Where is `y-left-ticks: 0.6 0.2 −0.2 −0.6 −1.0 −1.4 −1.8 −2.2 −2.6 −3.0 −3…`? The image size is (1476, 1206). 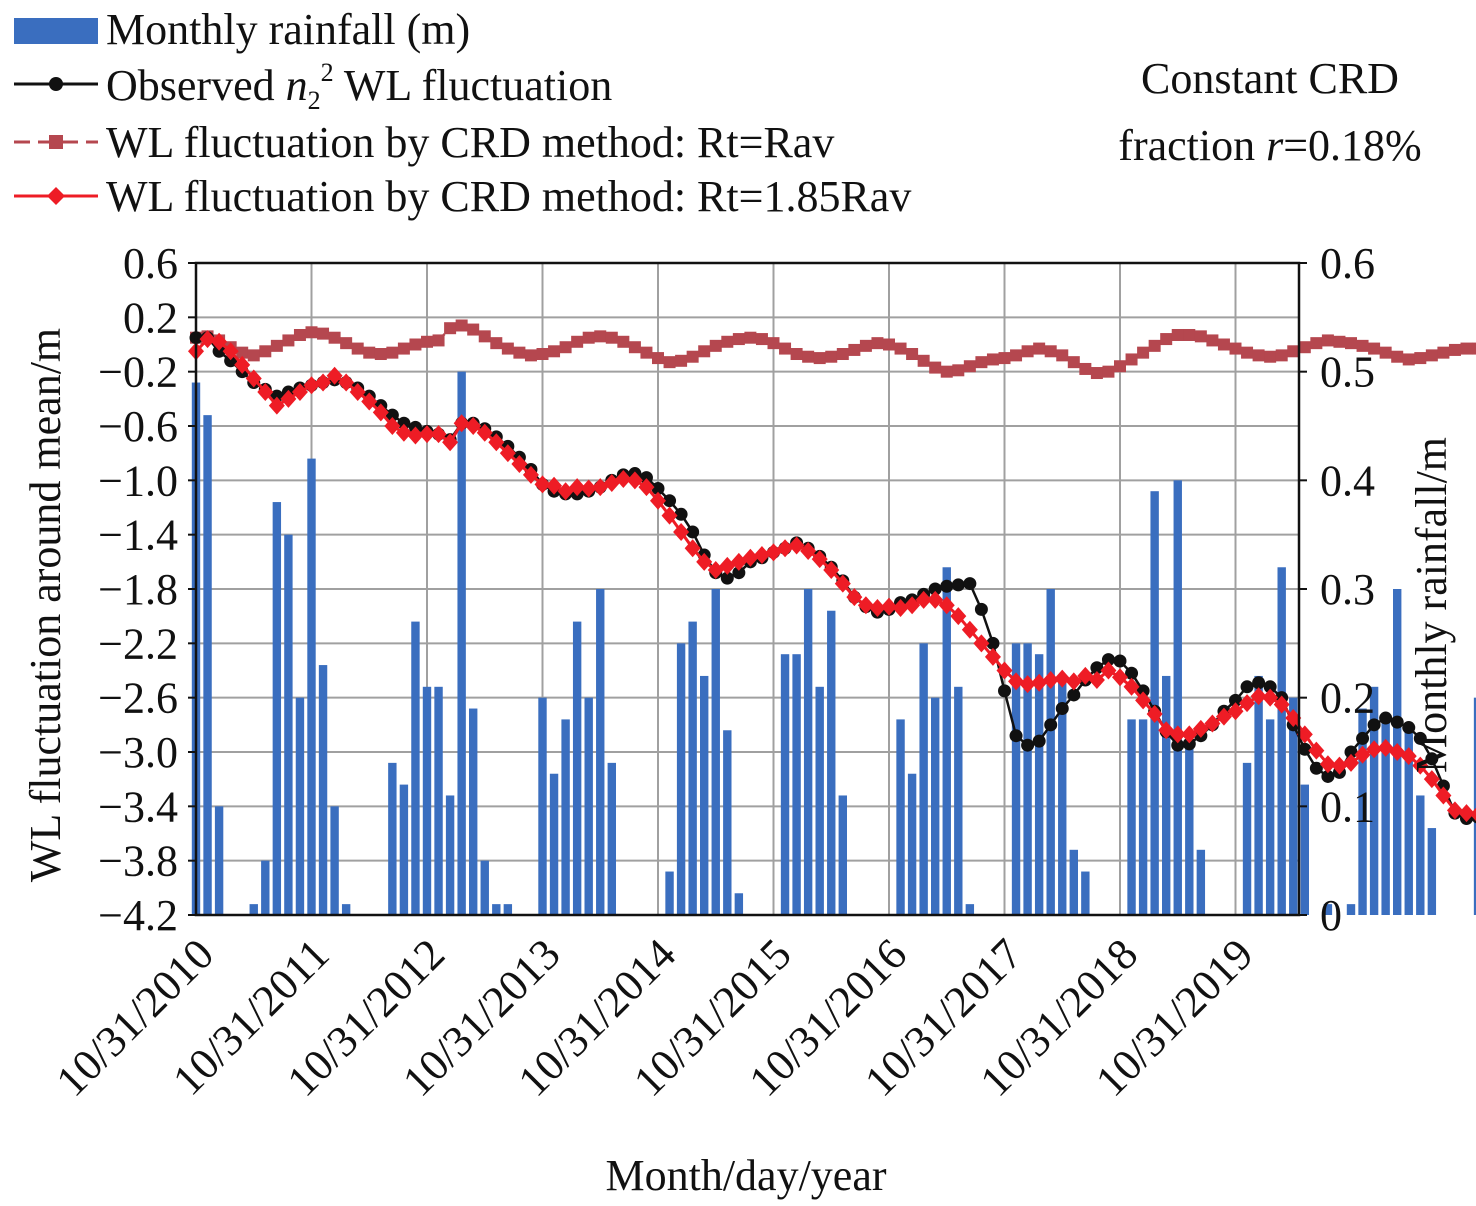 y-left-ticks: 0.6 0.2 −0.2 −0.6 −1.0 −1.4 −1.8 −2.2 −2.6 −3.0 −3… is located at coordinates (147, 589).